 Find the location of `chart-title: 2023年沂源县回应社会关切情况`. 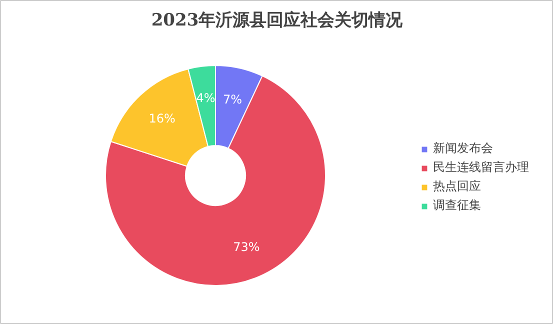

chart-title: 2023年沂源县回应社会关切情况 is located at coordinates (277, 20).